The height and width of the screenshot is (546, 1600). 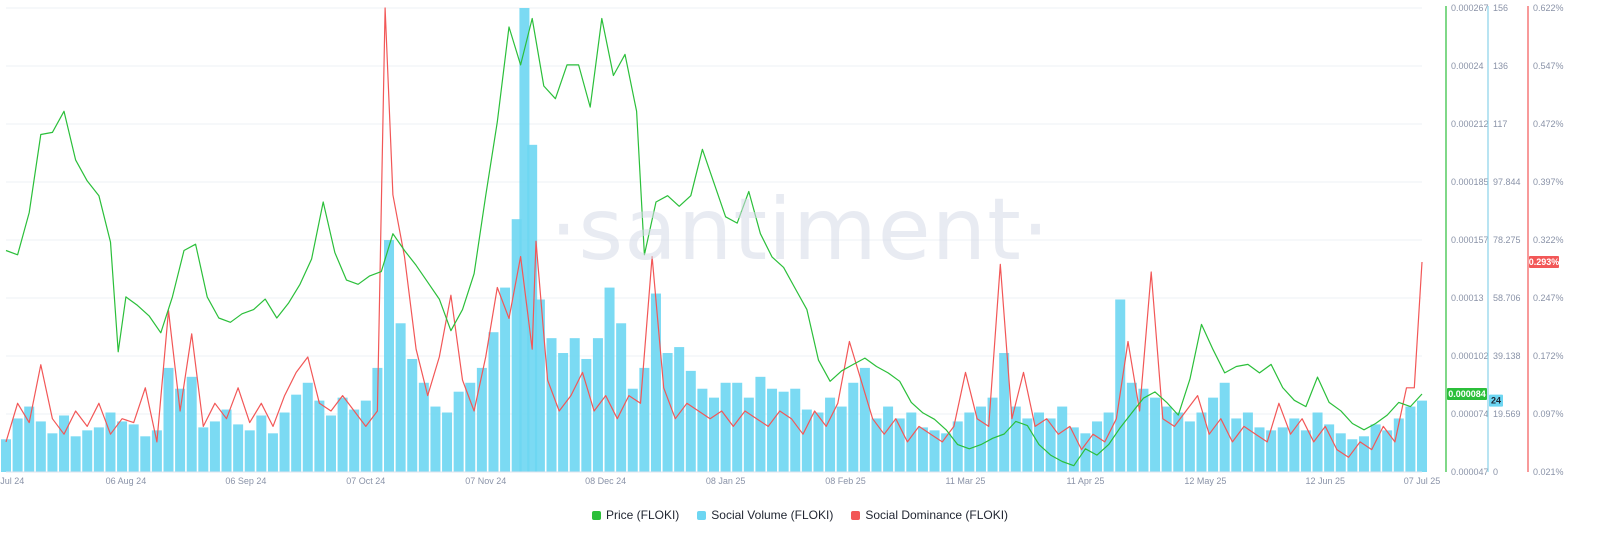 What do you see at coordinates (1326, 481) in the screenshot?
I see `x-tick-label: 12 Jun 25` at bounding box center [1326, 481].